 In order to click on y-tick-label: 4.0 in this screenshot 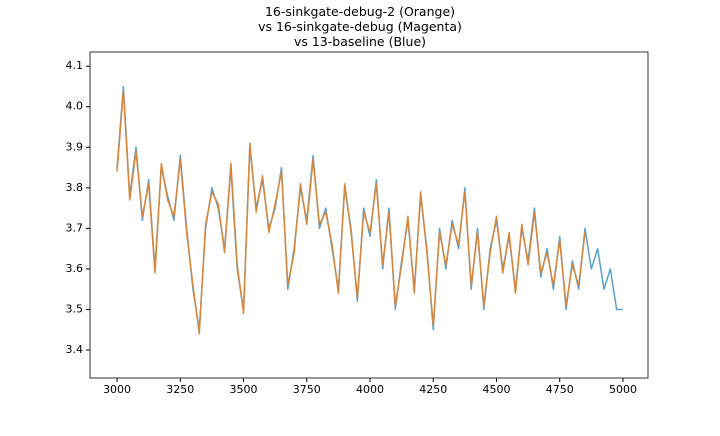, I will do `click(75, 106)`.